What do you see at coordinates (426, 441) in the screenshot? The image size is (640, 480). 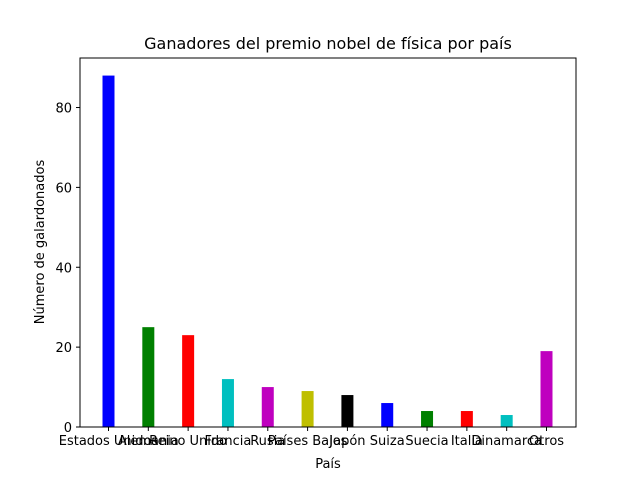 I see `x-tick-label-8: Suecia` at bounding box center [426, 441].